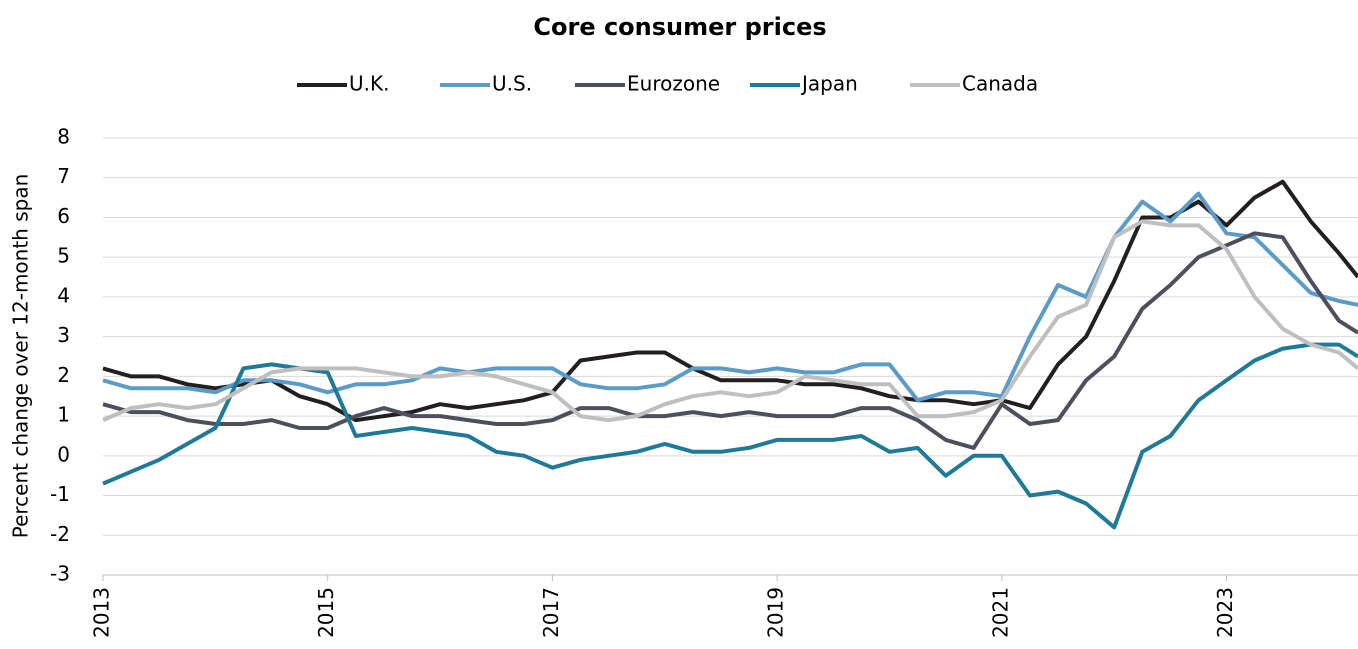 This screenshot has width=1358, height=649. What do you see at coordinates (369, 84) in the screenshot?
I see `legend-label: U.K.` at bounding box center [369, 84].